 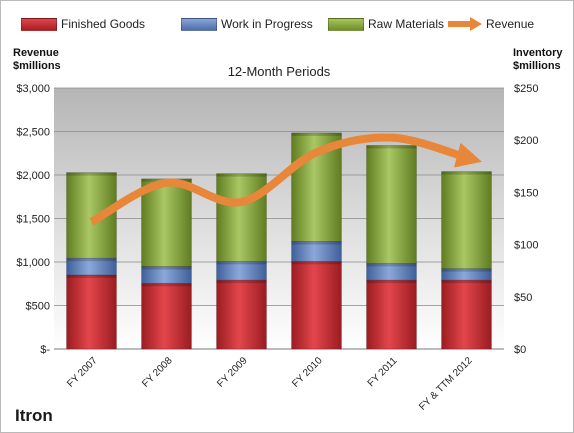 What do you see at coordinates (285, 179) in the screenshot?
I see `revenue-line` at bounding box center [285, 179].